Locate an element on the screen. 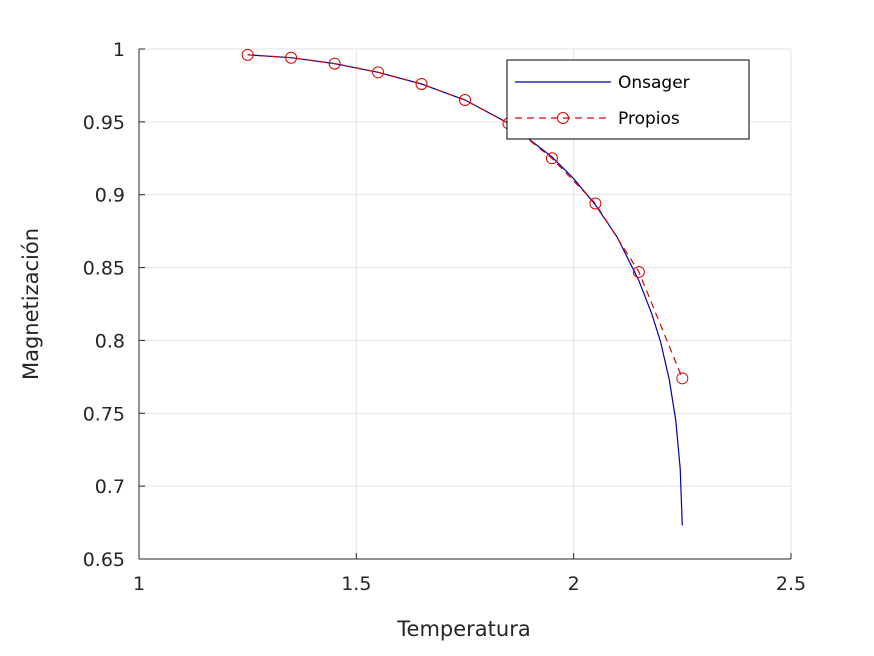  x-tick-label: 1.5 is located at coordinates (356, 584).